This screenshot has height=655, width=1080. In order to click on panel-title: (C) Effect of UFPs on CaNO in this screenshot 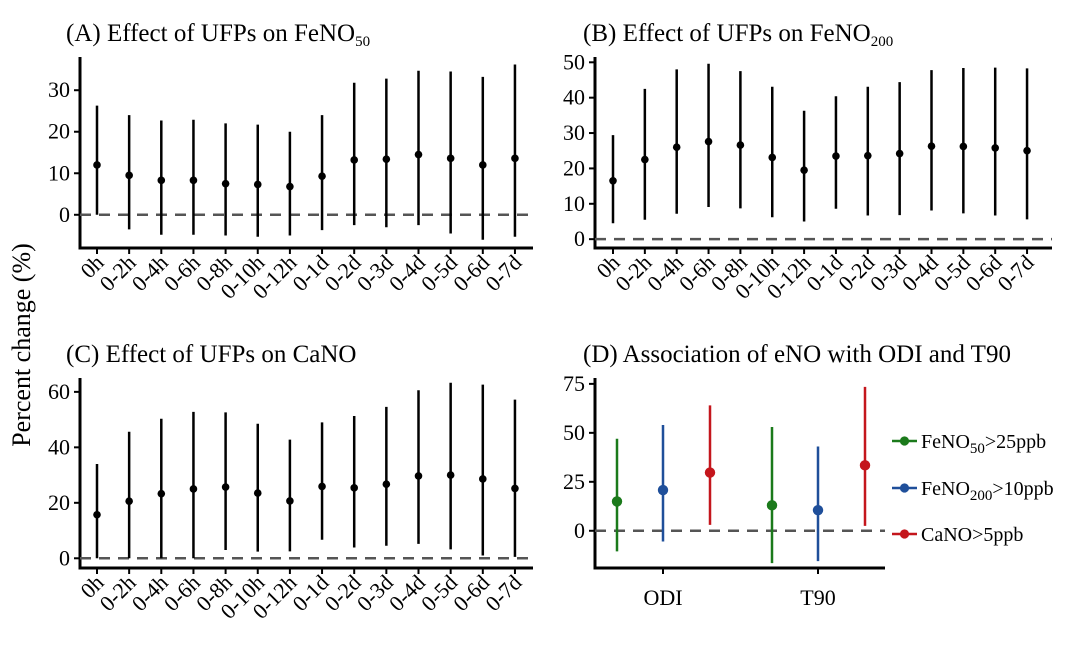, I will do `click(211, 354)`.